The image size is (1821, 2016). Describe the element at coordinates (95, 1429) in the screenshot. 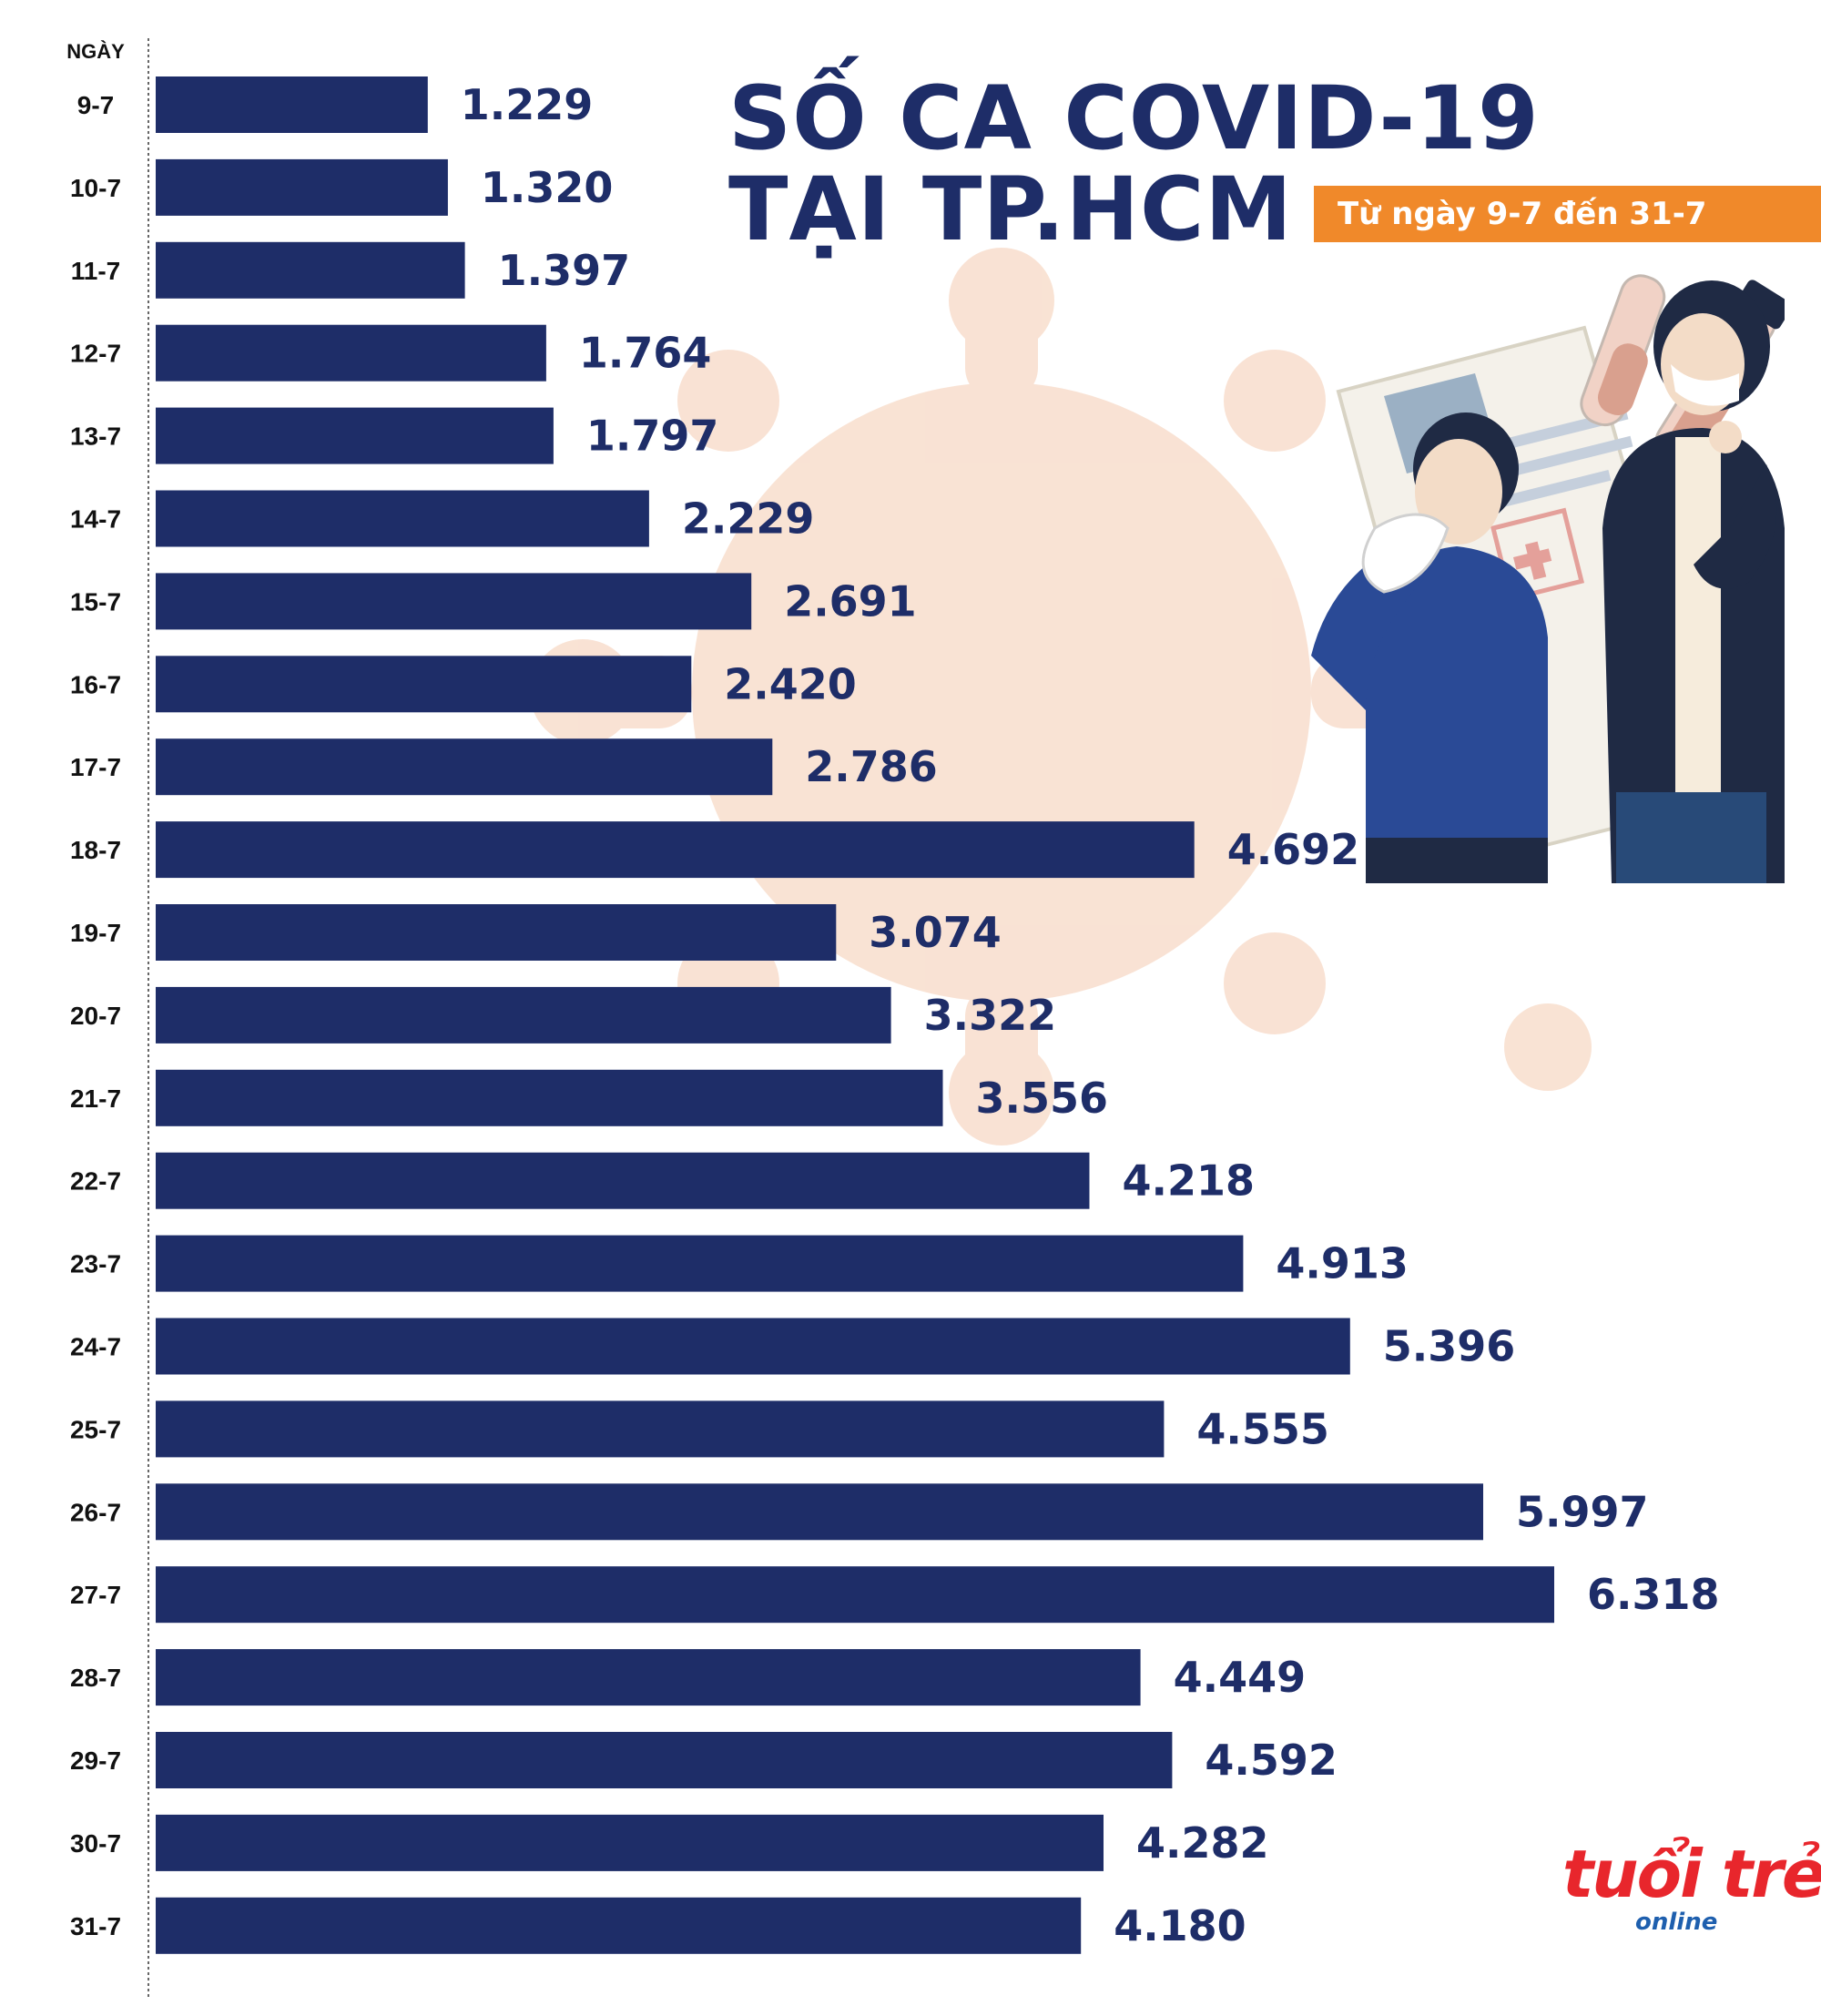

I see `category-label: 25-7` at that location.